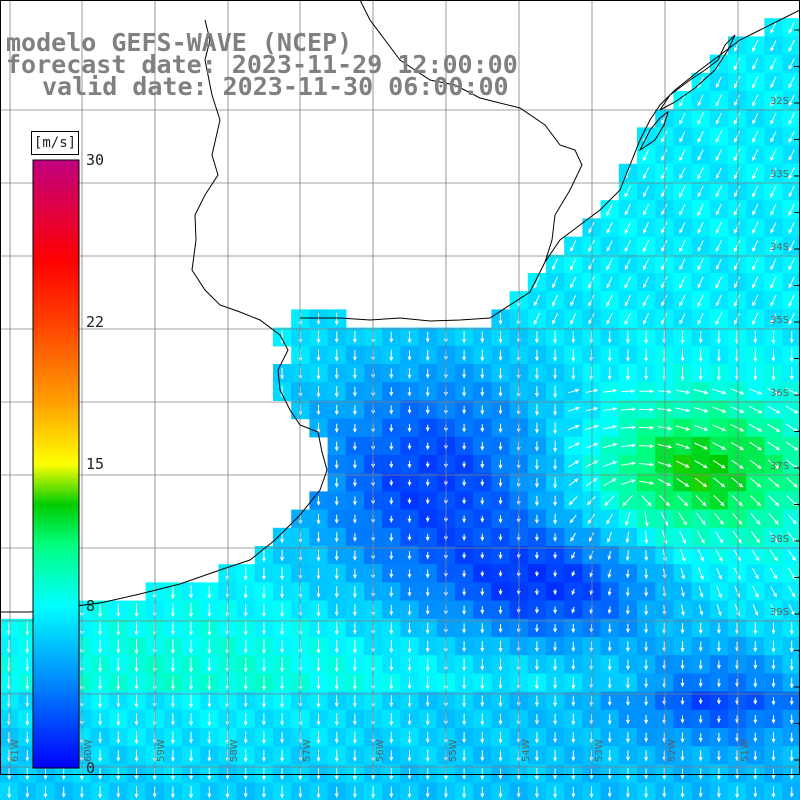 The width and height of the screenshot is (800, 800). What do you see at coordinates (307, 750) in the screenshot?
I see `longitude-label: 57W` at bounding box center [307, 750].